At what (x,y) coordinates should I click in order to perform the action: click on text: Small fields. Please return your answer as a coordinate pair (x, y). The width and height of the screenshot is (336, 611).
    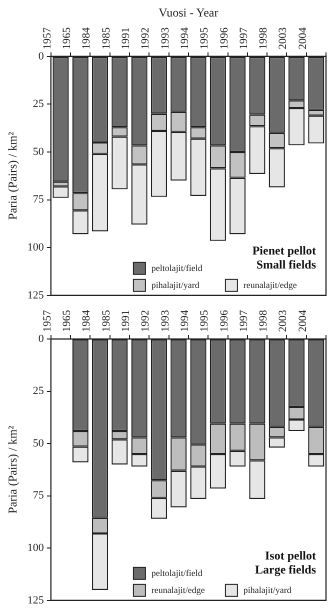
    Looking at the image, I should click on (286, 264).